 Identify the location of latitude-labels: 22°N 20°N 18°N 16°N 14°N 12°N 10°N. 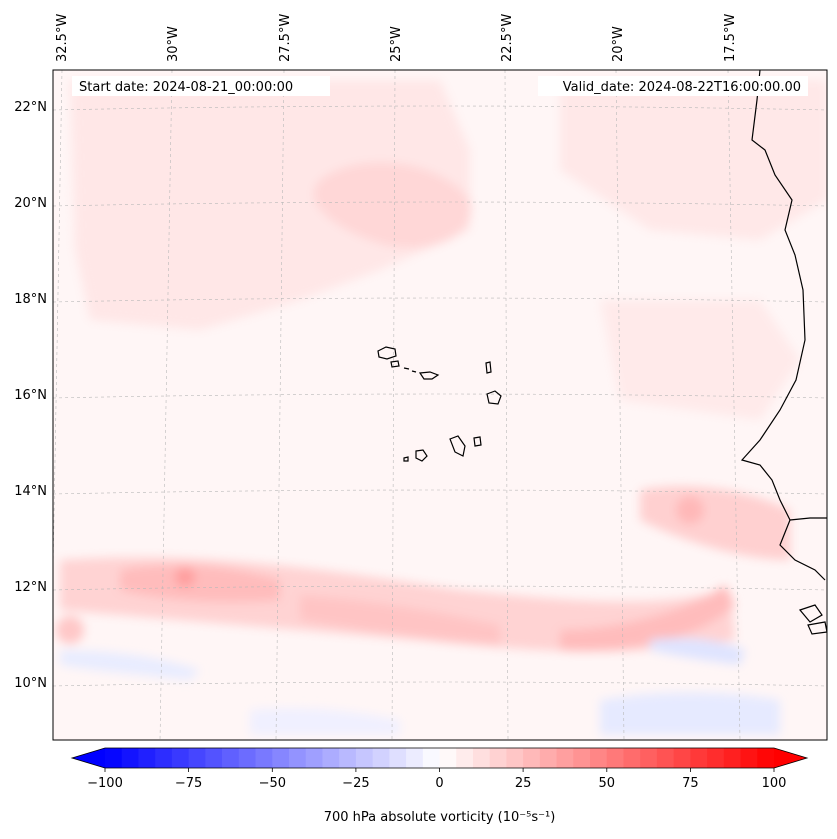
(30, 395).